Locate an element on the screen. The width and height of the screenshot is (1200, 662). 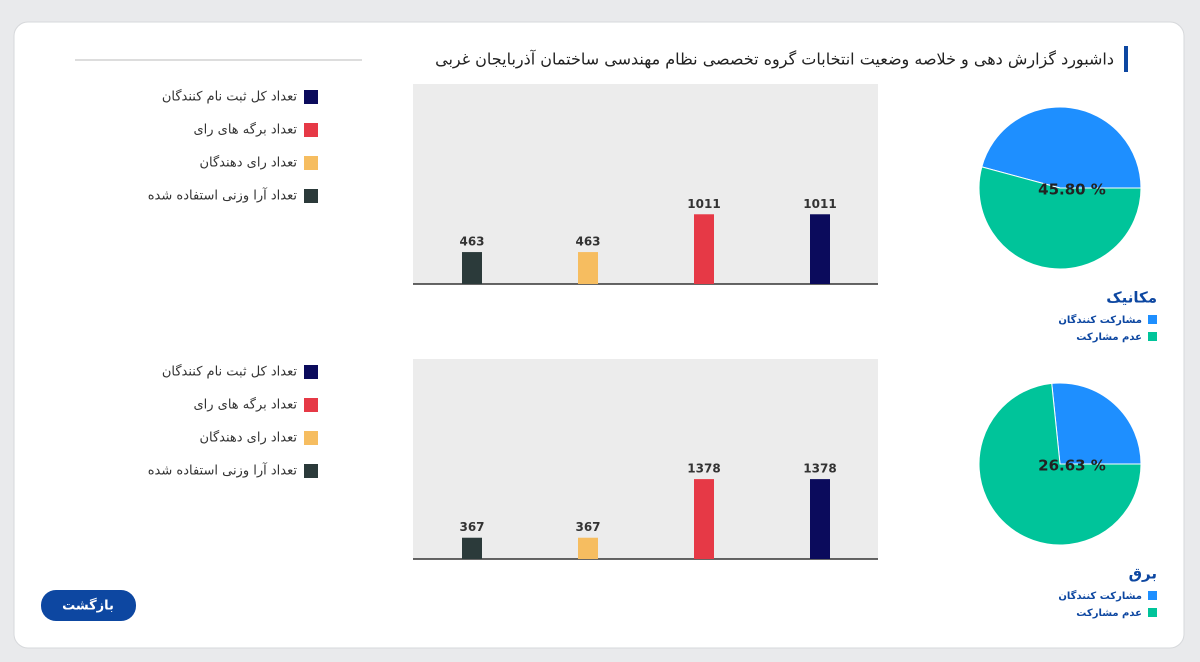
pie-value-label: 45.80 % is located at coordinates (1072, 190).